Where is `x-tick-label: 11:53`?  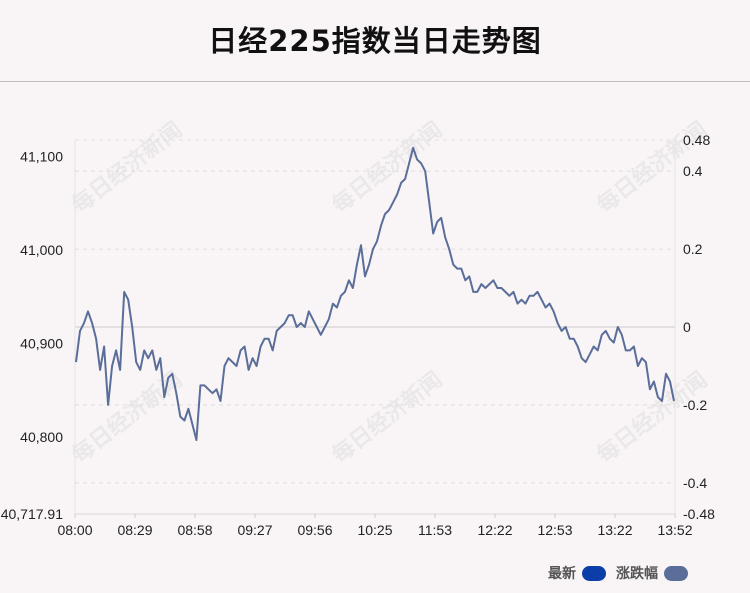 x-tick-label: 11:53 is located at coordinates (435, 530).